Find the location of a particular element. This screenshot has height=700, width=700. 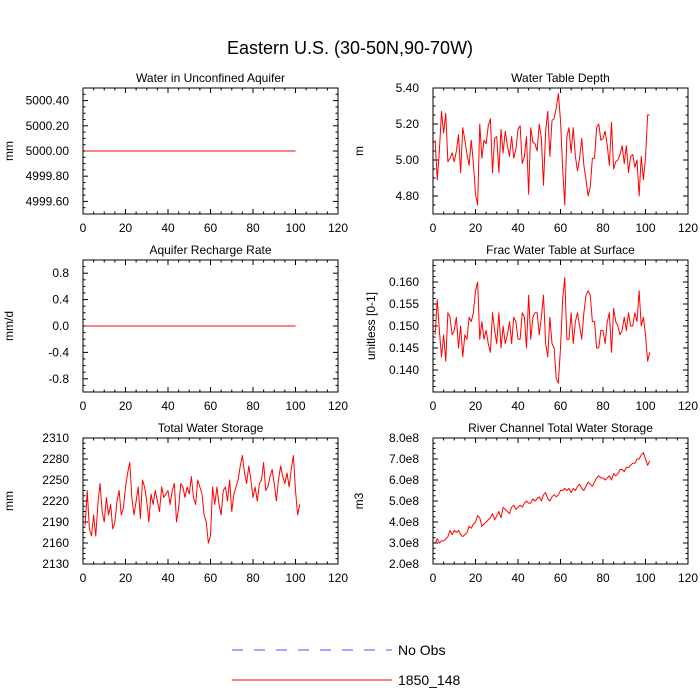

y-tick-label: 5.0e8 is located at coordinates (404, 501).